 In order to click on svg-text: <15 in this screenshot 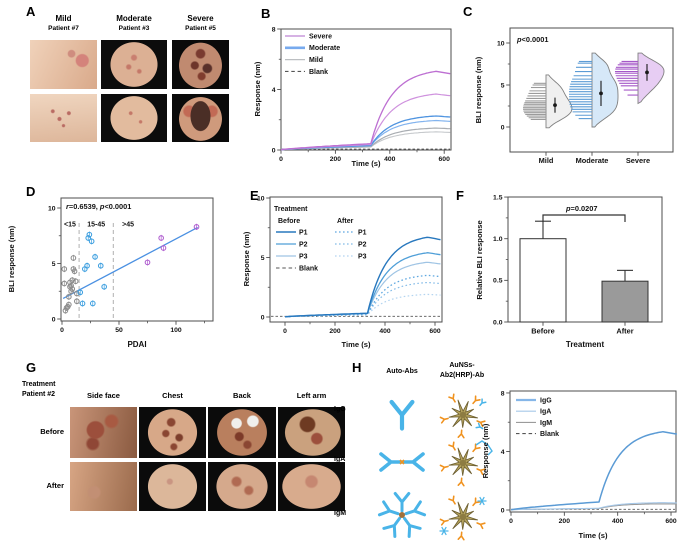, I will do `click(70, 224)`.